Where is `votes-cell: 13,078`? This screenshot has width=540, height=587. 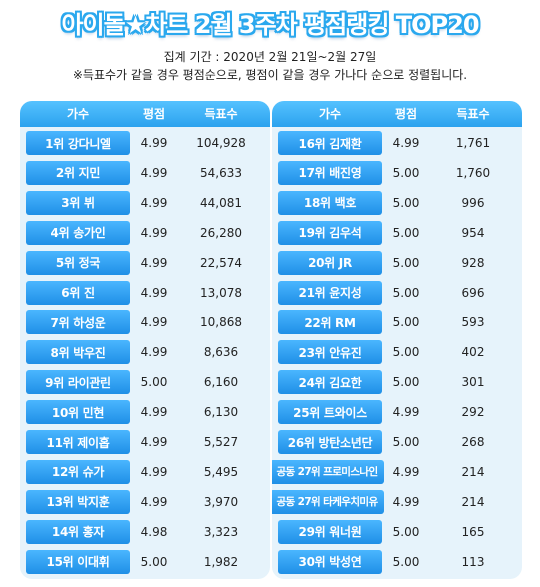 votes-cell: 13,078 is located at coordinates (221, 292).